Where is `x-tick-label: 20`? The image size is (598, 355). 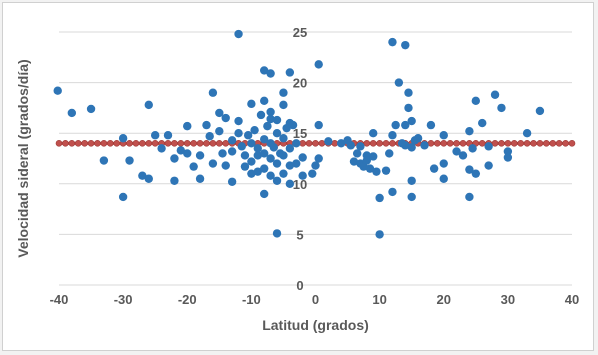 x-tick-label: 20 is located at coordinates (444, 299).